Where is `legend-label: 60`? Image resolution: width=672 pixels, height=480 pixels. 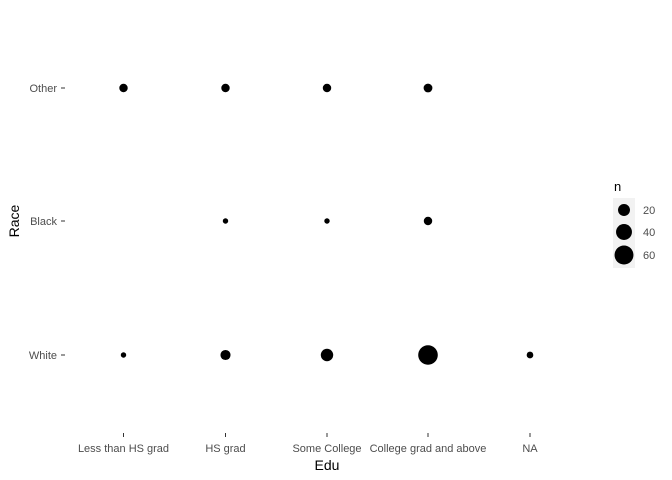 legend-label: 60 is located at coordinates (649, 256).